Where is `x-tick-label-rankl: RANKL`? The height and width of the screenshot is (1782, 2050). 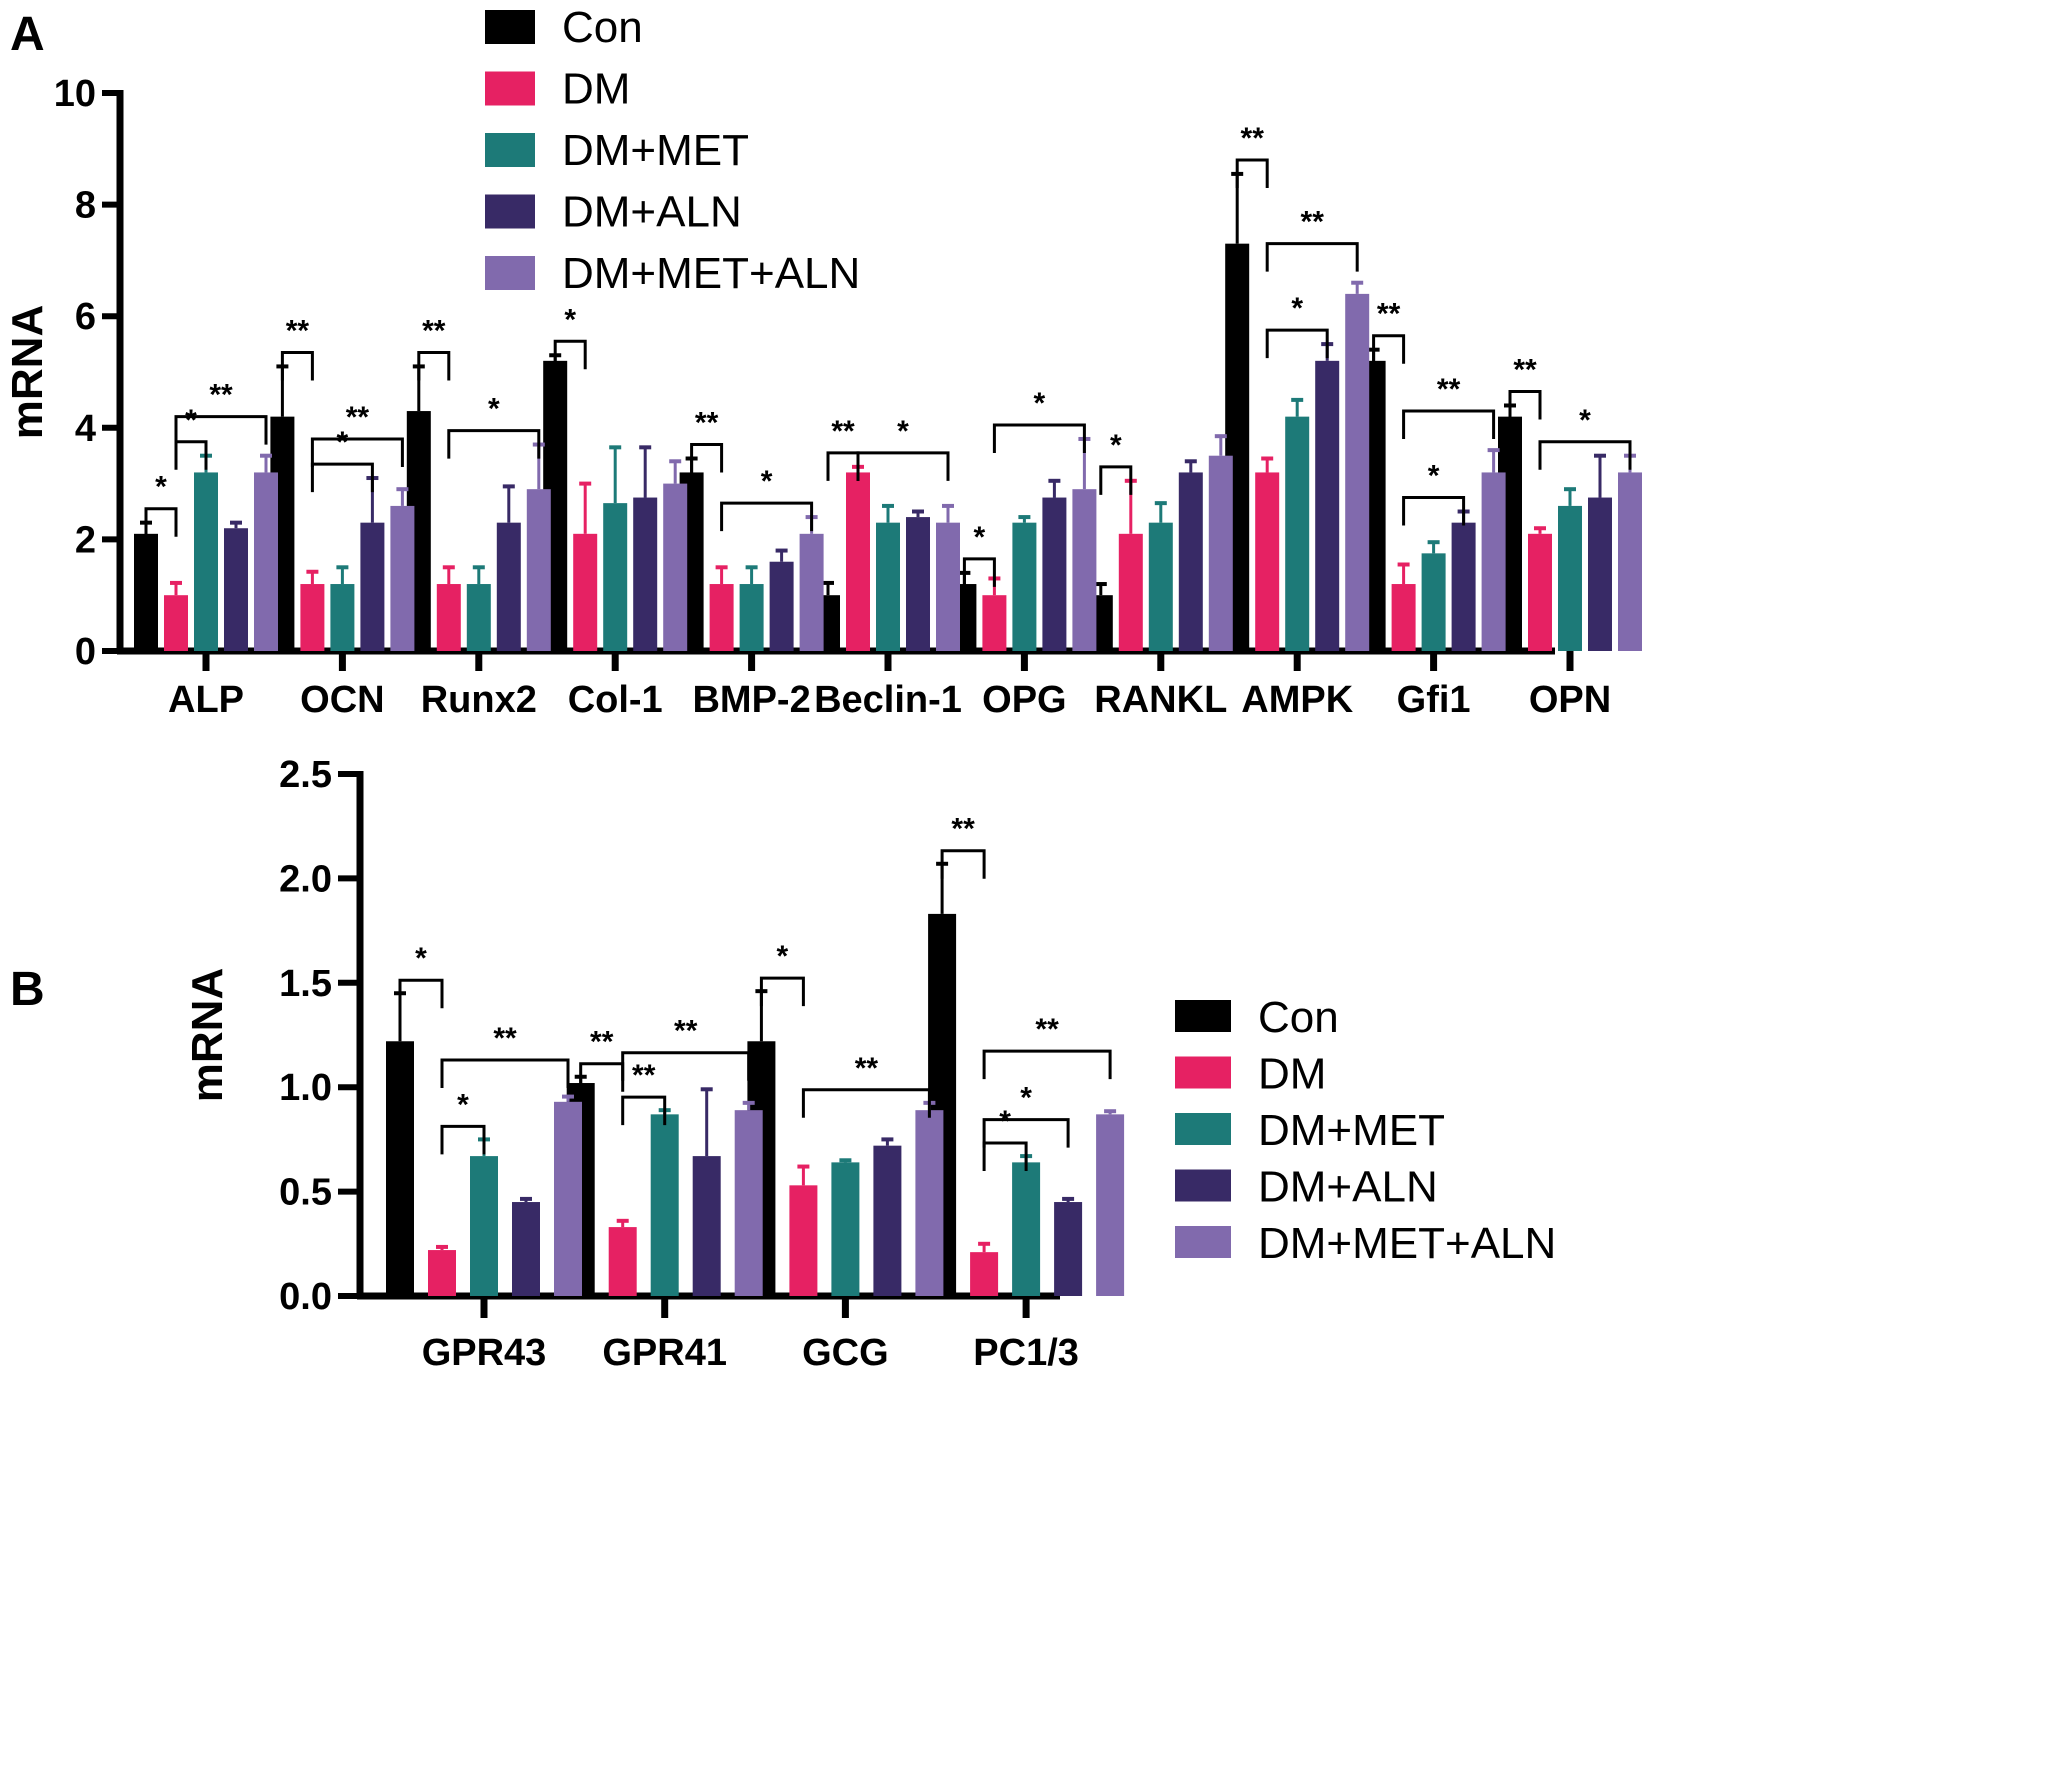
x-tick-label-rankl: RANKL is located at coordinates (1160, 700).